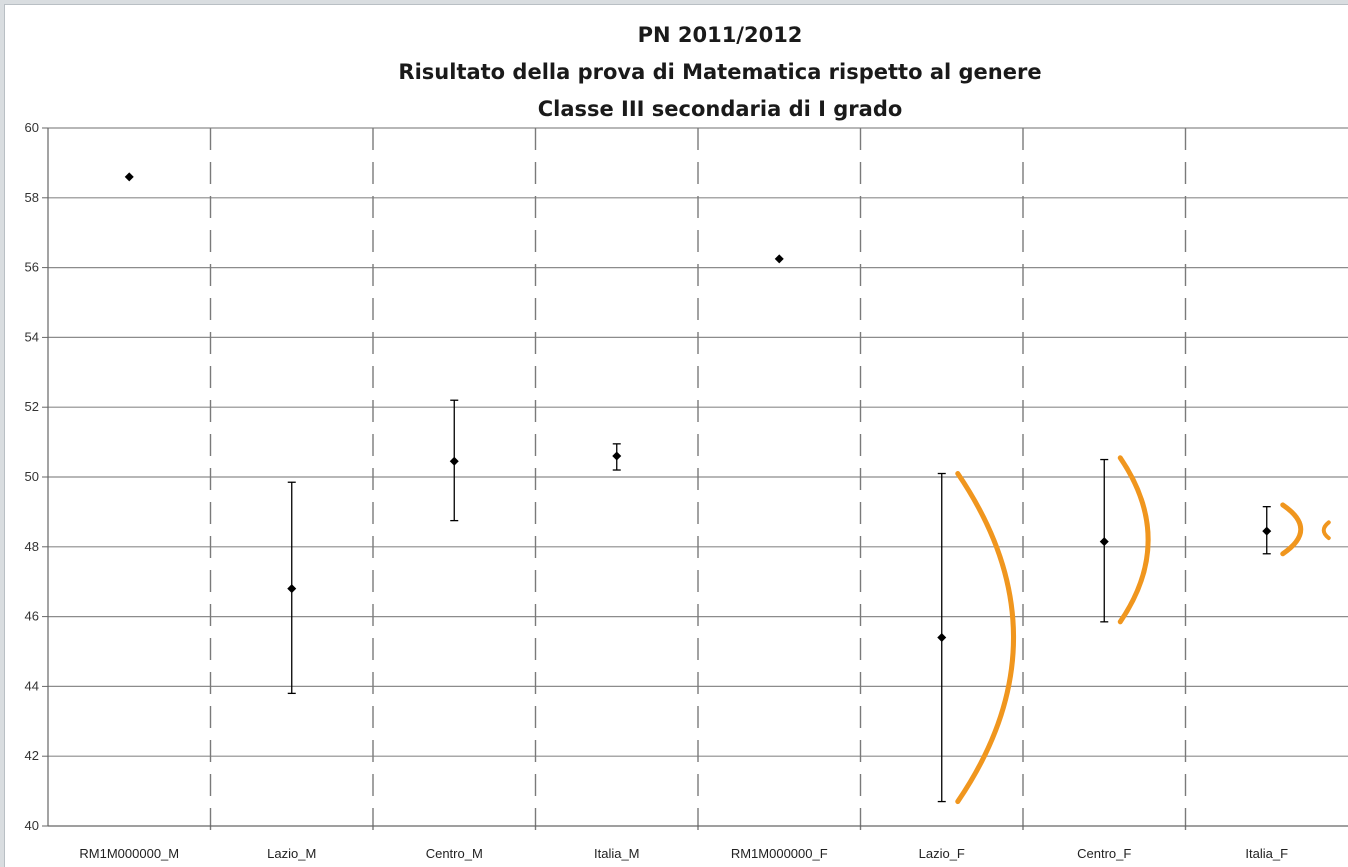 The image size is (1348, 867). I want to click on x-tick-label: Italia_F, so click(1266, 853).